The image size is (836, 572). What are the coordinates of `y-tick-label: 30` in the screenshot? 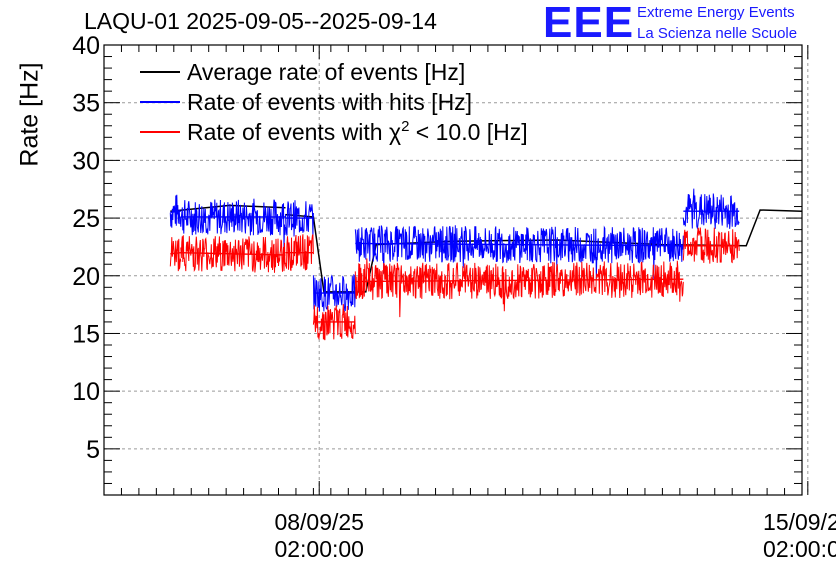 It's located at (86, 161).